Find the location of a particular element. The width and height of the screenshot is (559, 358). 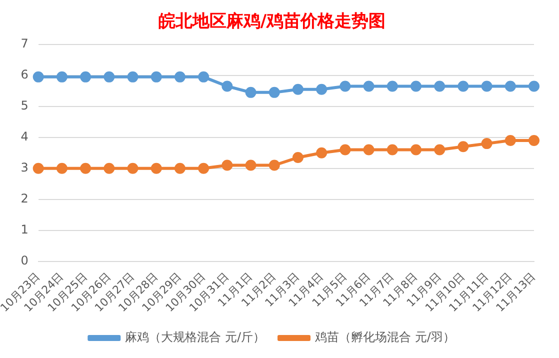

legend-label: 鸡苗（孵化场混合 元/羽） is located at coordinates (384, 337).